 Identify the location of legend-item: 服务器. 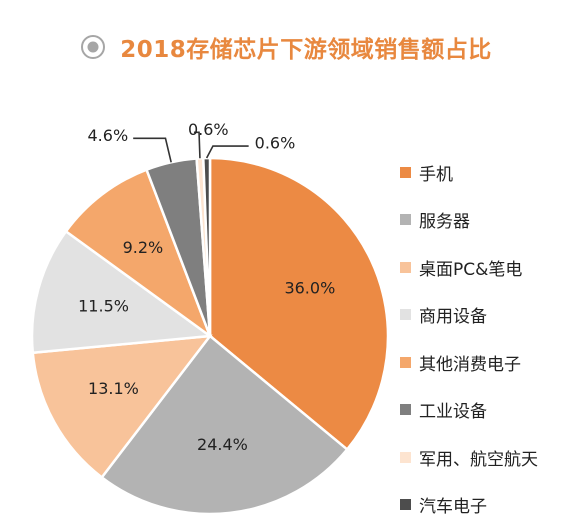
(435, 220).